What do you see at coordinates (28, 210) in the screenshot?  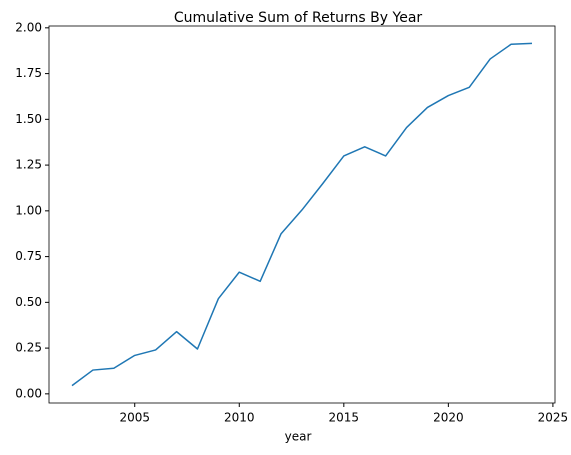 I see `y-tick-label: 1.00` at bounding box center [28, 210].